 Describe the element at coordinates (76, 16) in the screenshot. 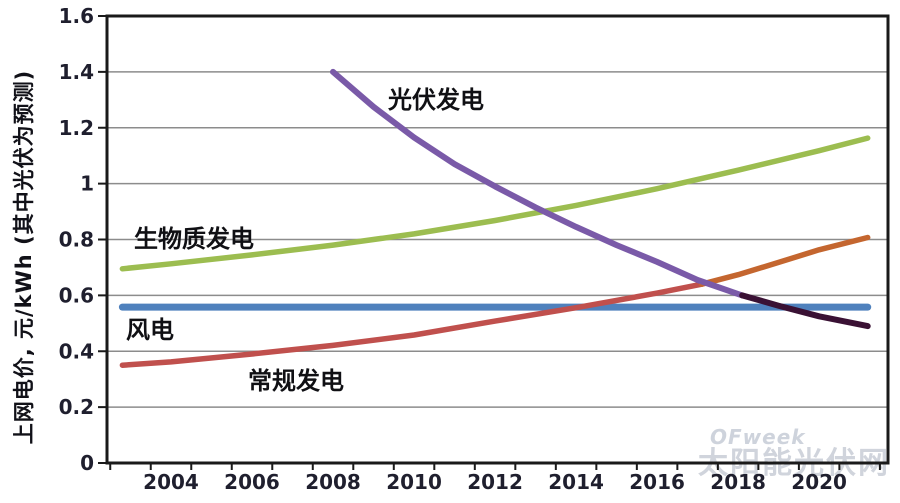

I see `y-tick-label: 1.6` at that location.